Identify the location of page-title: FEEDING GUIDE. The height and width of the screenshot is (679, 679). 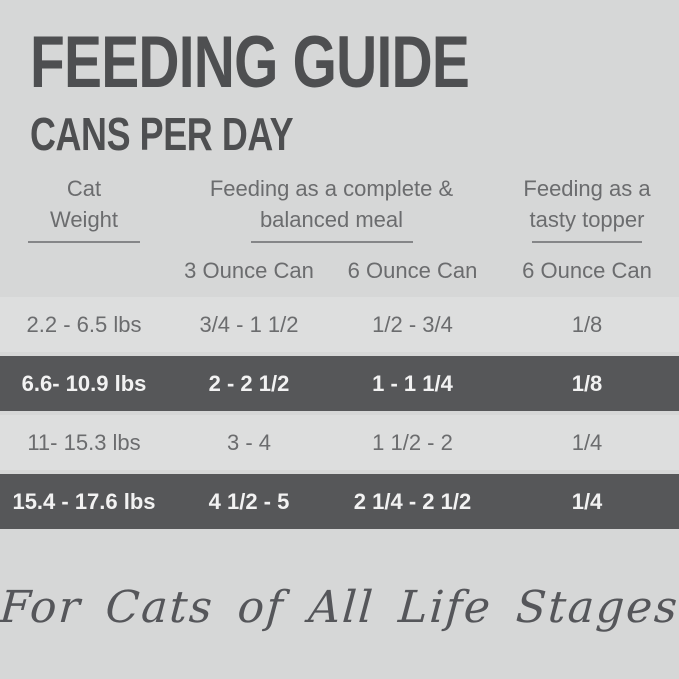
(250, 62).